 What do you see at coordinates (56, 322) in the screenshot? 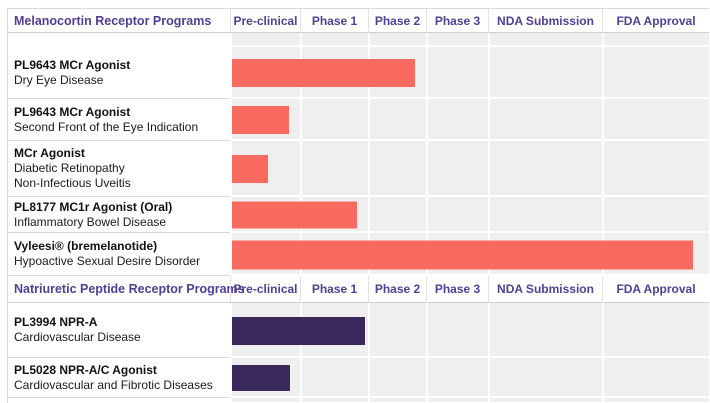
I see `program-name: PL3994 NPR-A` at bounding box center [56, 322].